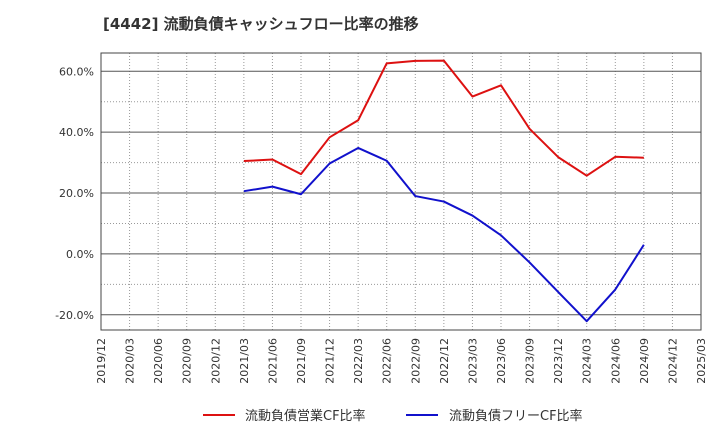  Describe the element at coordinates (644, 361) in the screenshot. I see `x-tick-label: 2024/09` at that location.